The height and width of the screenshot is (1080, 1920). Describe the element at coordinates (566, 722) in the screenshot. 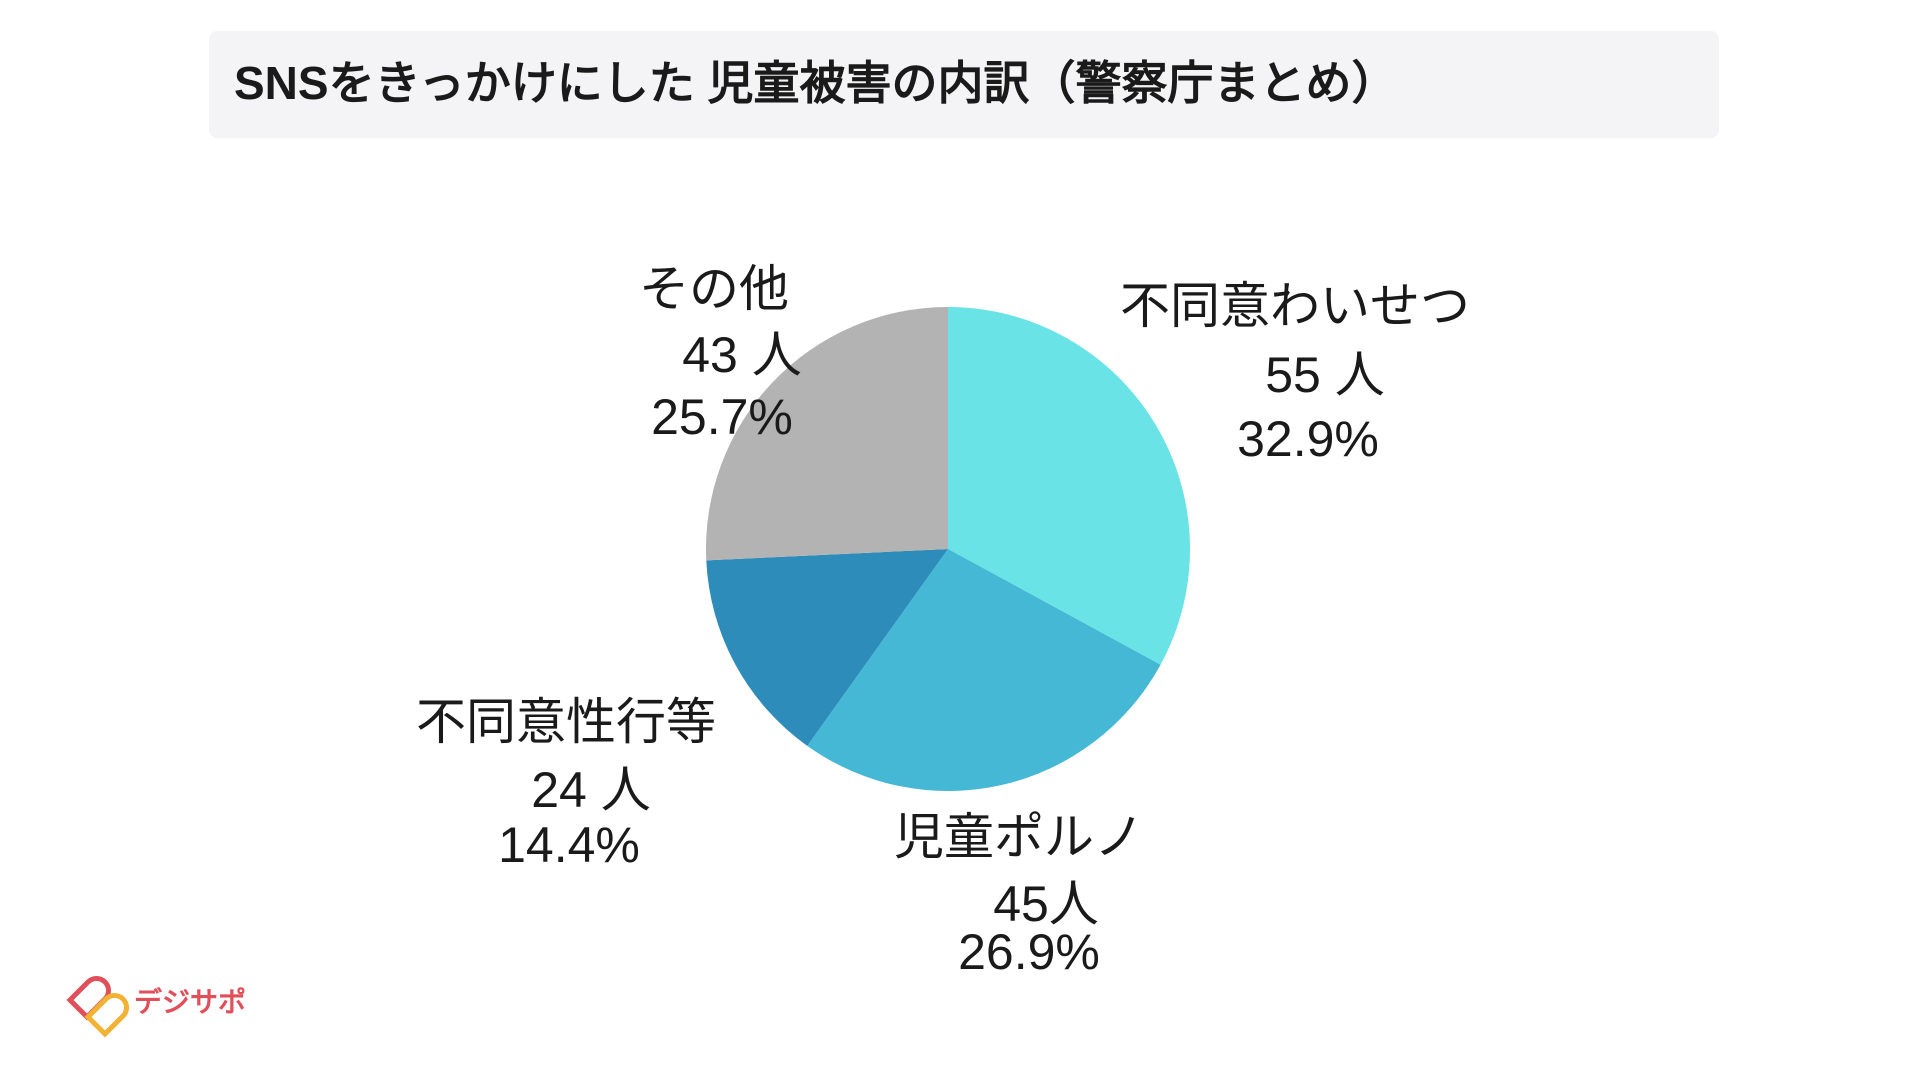

I see `slice-label: 不同意性行等` at that location.